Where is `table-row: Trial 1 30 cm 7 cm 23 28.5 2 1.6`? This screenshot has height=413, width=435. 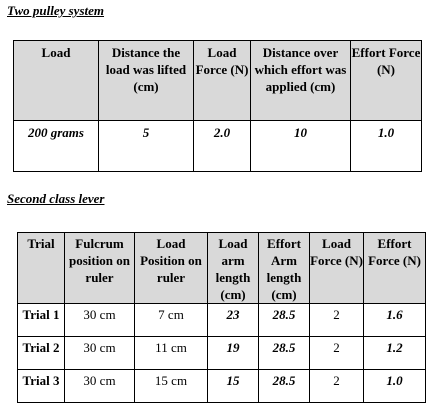
table-row: Trial 1 30 cm 7 cm 23 28.5 2 1.6 is located at coordinates (221, 320).